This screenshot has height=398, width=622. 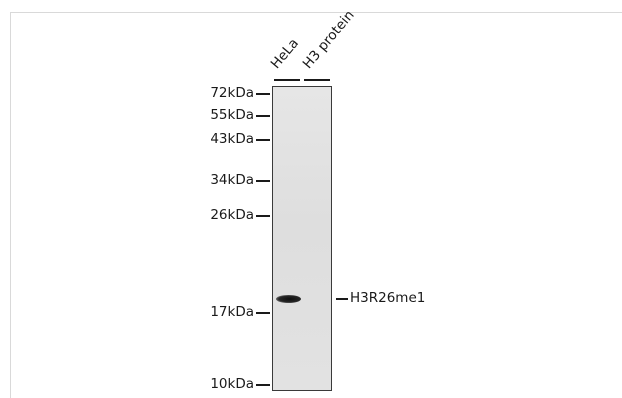 I want to click on marker-label-17kda: 17kDa, so click(x=232, y=312).